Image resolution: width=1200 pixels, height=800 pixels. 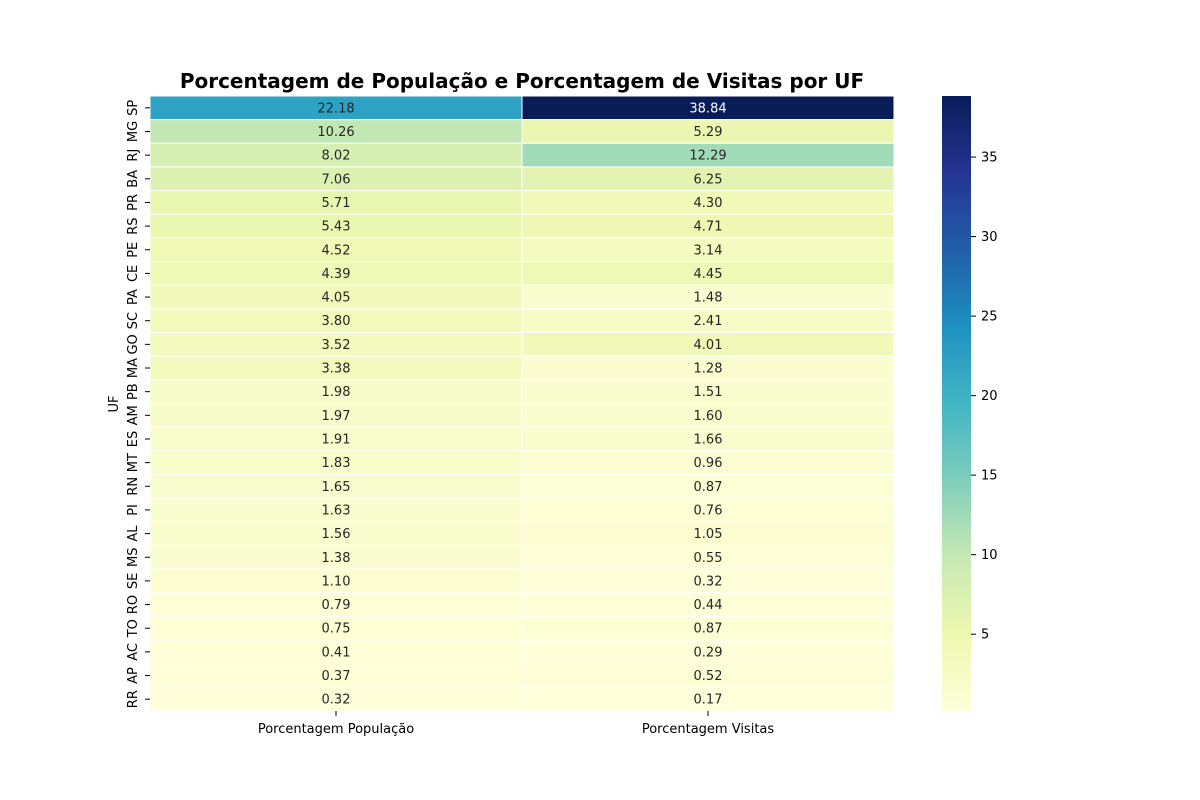 I want to click on y-tick-label: RN, so click(x=133, y=486).